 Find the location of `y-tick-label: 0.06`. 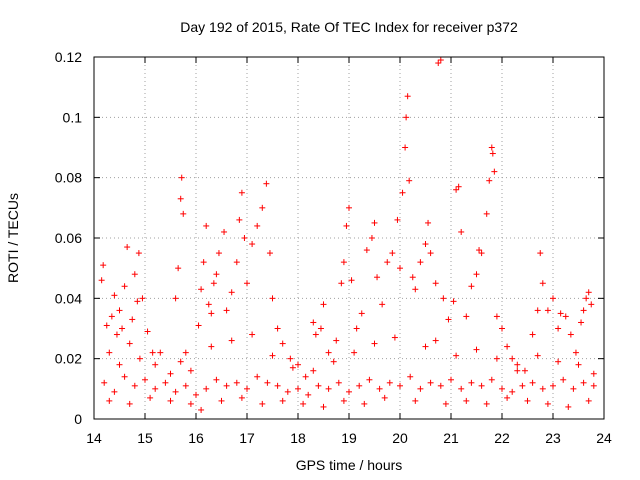

y-tick-label: 0.06 is located at coordinates (68, 238).